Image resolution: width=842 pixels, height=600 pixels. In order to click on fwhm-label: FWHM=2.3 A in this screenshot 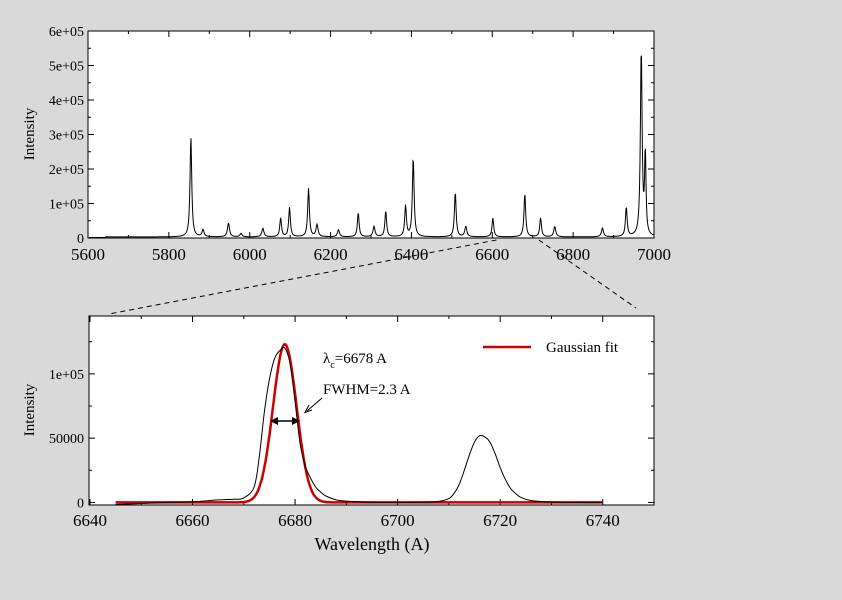, I will do `click(367, 390)`.